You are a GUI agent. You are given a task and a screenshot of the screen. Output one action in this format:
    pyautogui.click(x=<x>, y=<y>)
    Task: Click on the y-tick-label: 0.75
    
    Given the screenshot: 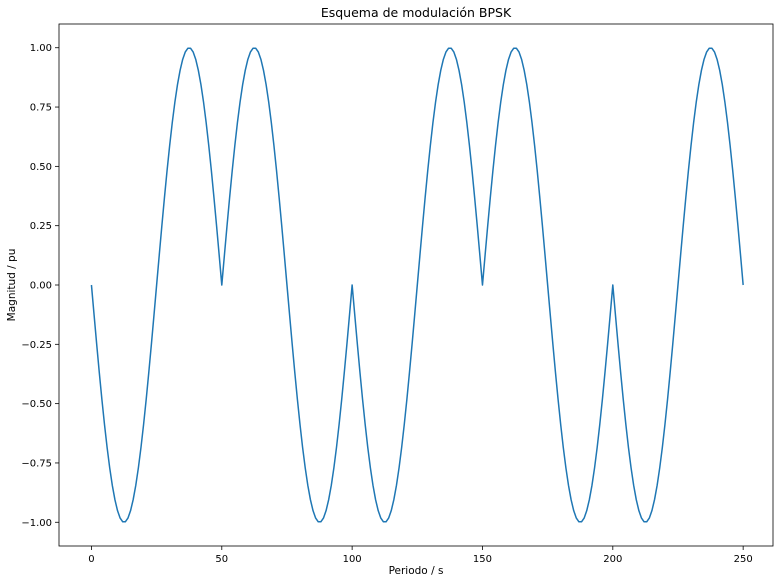 What is the action you would take?
    pyautogui.click(x=41, y=108)
    